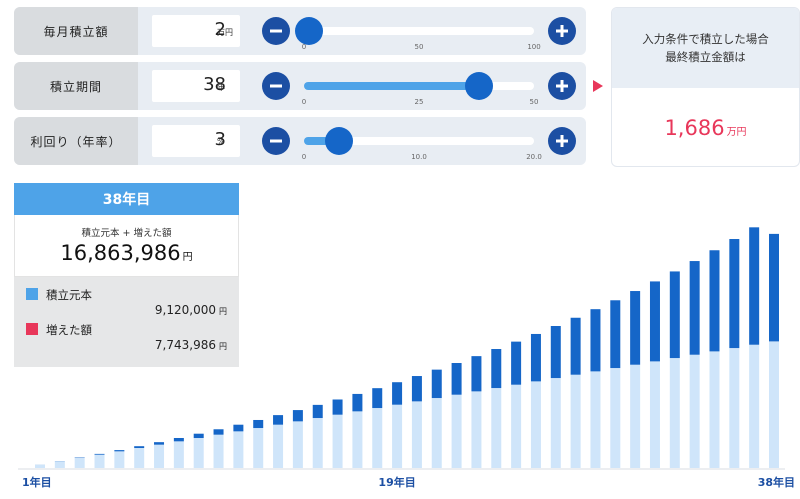  What do you see at coordinates (776, 482) in the screenshot?
I see `x-tick-label-38: 38年目` at bounding box center [776, 482].